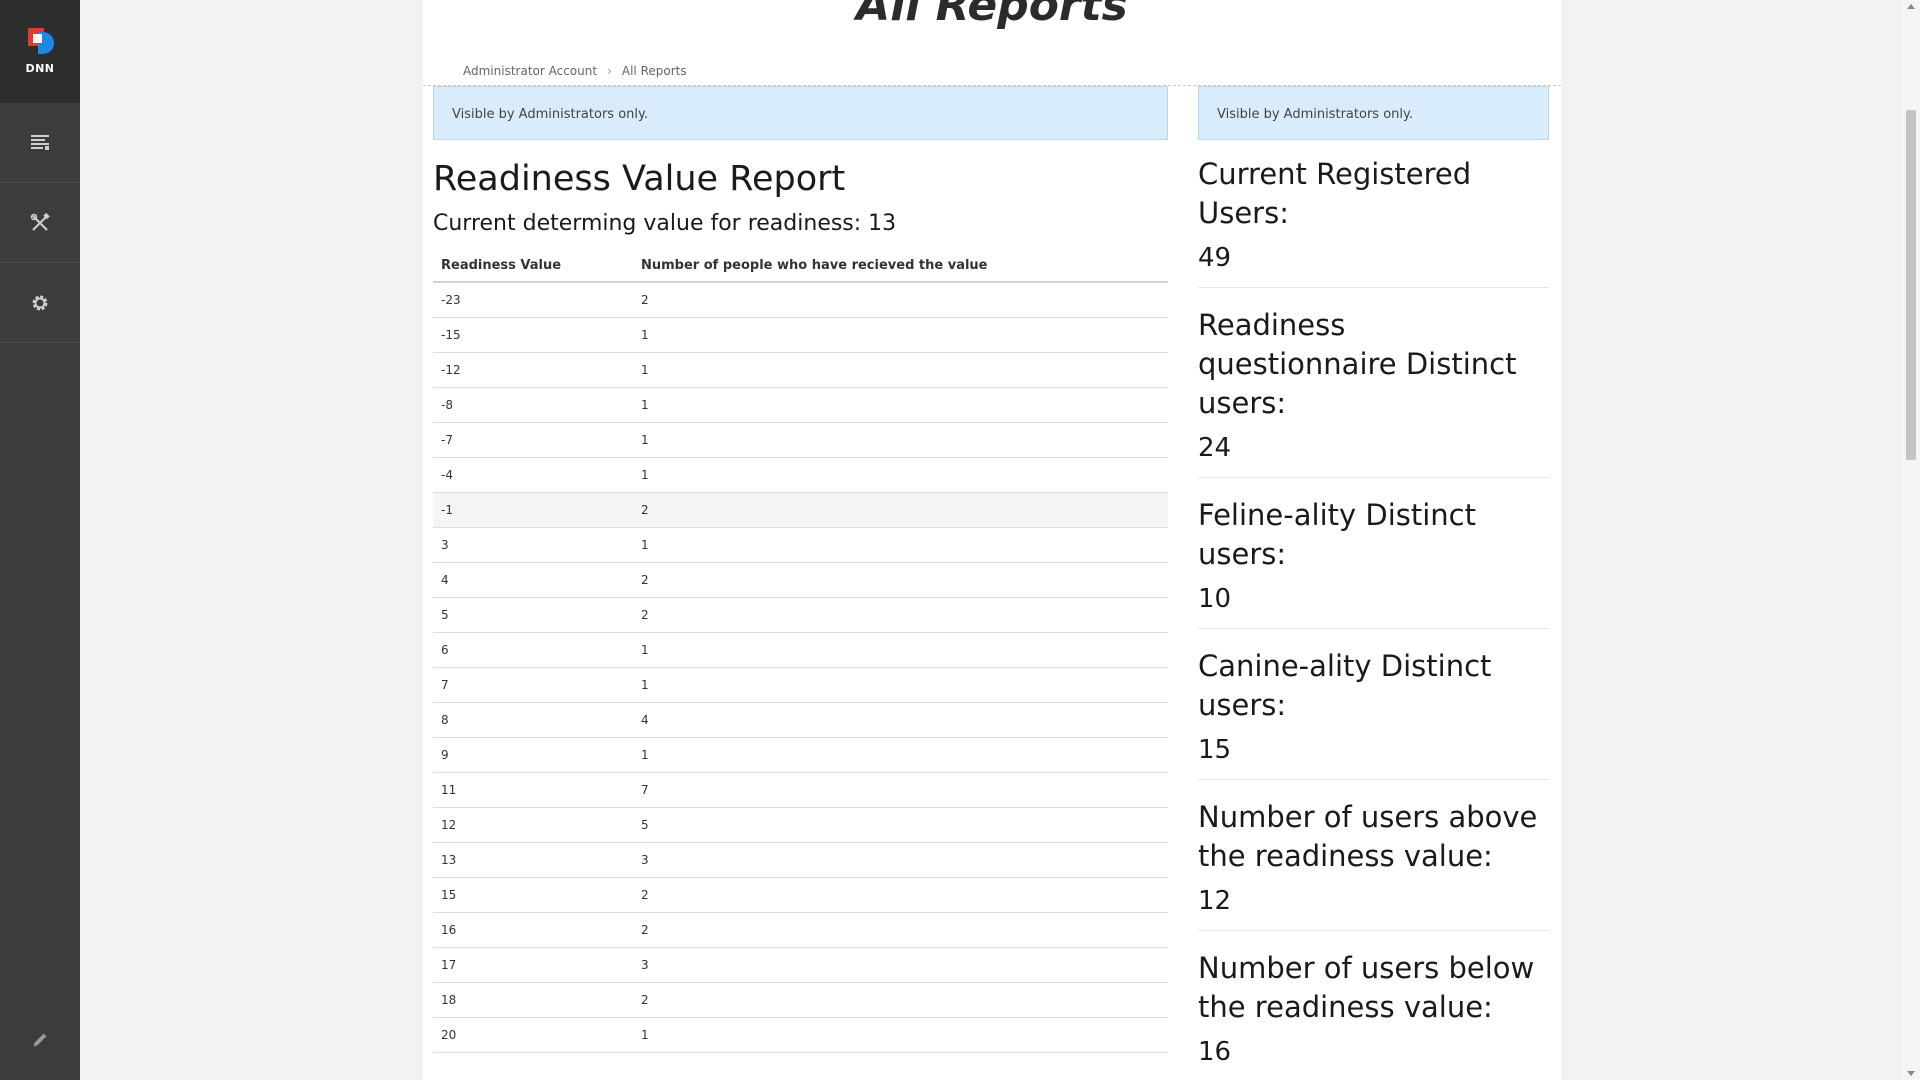  I want to click on table-row: -12 1, so click(800, 370).